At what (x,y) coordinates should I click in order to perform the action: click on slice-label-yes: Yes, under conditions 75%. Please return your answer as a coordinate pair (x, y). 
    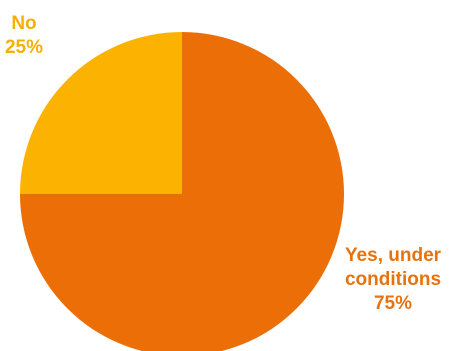
    Looking at the image, I should click on (393, 279).